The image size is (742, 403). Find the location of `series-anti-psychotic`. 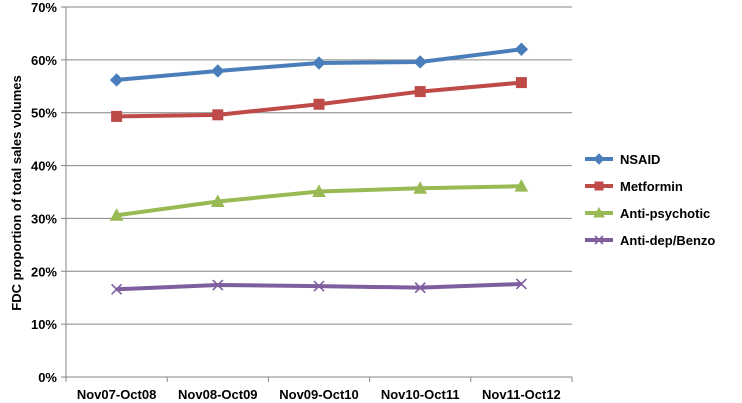

series-anti-psychotic is located at coordinates (319, 200).